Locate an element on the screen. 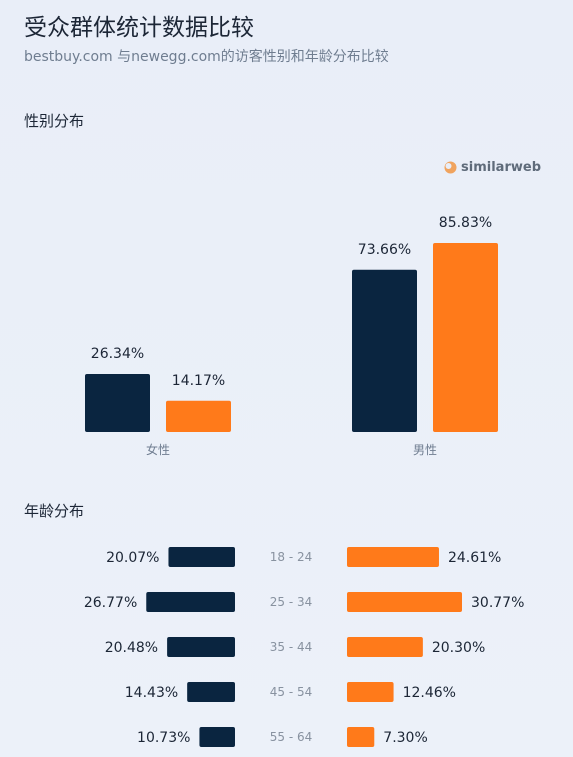 The image size is (573, 757). age-category-label: 55 - 64 is located at coordinates (291, 737).